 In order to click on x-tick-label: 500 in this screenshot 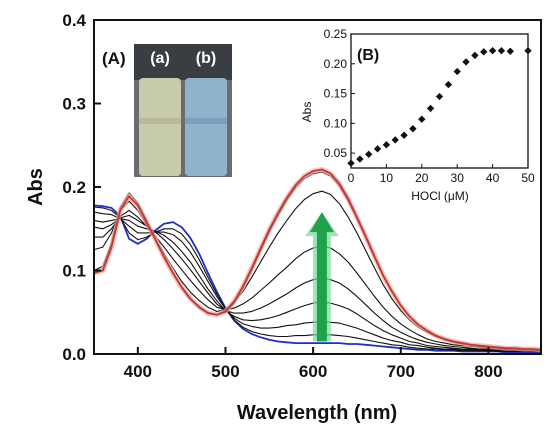, I will do `click(225, 371)`.